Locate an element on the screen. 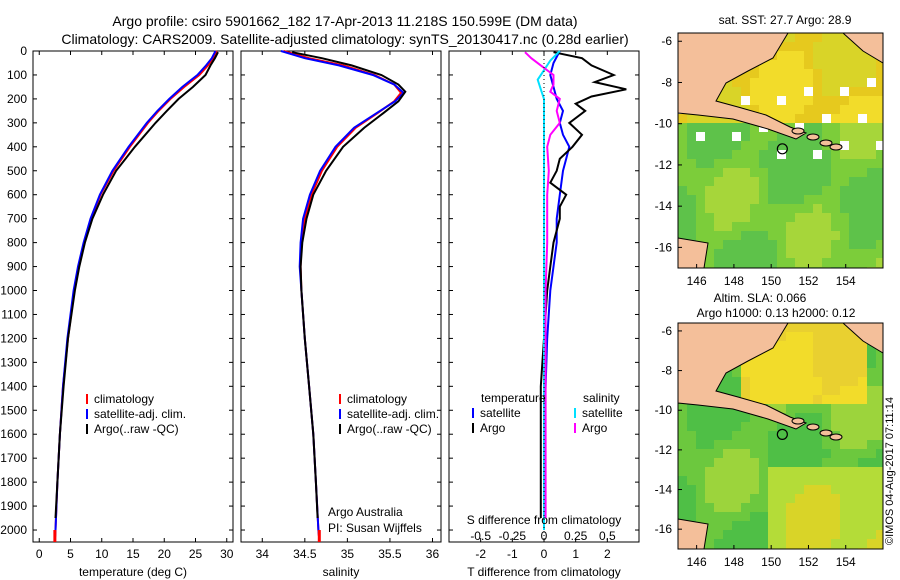 The image size is (900, 580). salinity-xtick-label: 35.5 is located at coordinates (390, 554).